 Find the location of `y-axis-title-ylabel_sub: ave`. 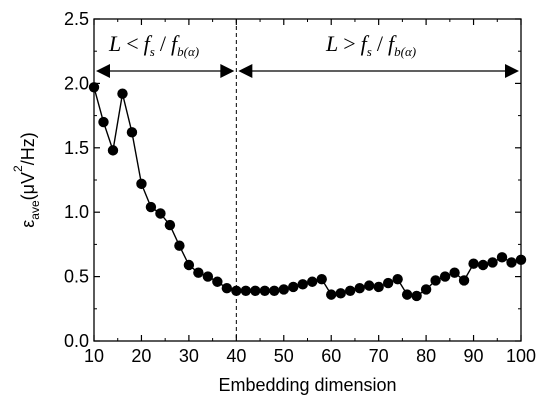

y-axis-title-ylabel_sub: ave is located at coordinates (35, 210).